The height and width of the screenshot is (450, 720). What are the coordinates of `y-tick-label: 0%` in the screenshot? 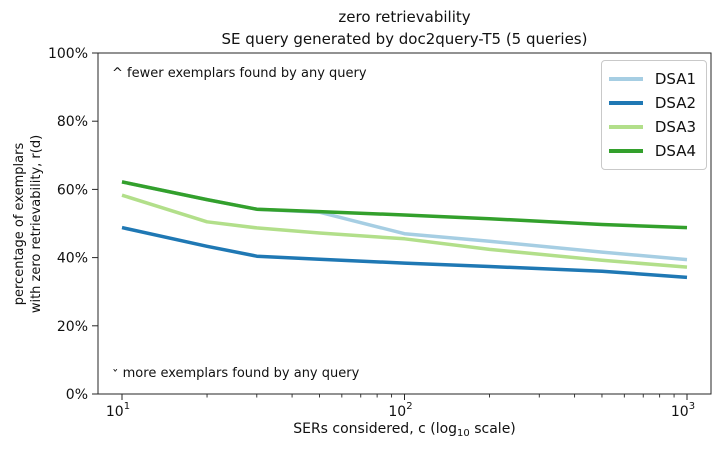 It's located at (77, 395).